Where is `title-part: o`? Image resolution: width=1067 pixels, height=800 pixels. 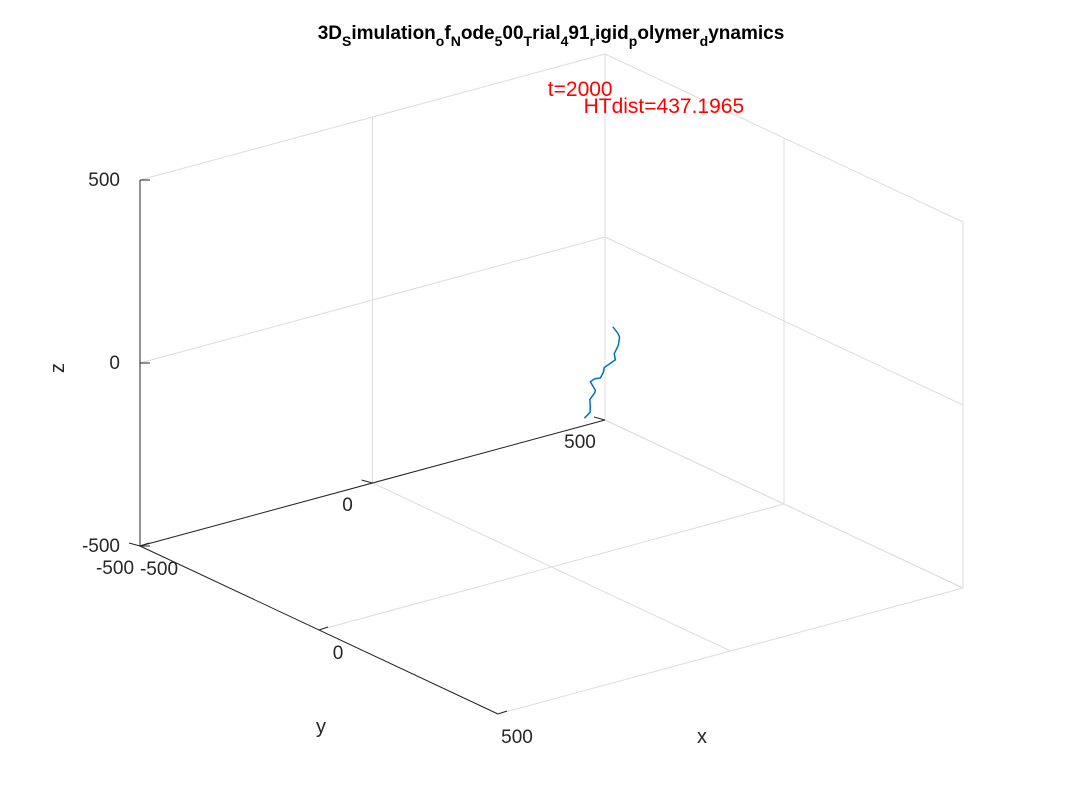 title-part: o is located at coordinates (440, 41).